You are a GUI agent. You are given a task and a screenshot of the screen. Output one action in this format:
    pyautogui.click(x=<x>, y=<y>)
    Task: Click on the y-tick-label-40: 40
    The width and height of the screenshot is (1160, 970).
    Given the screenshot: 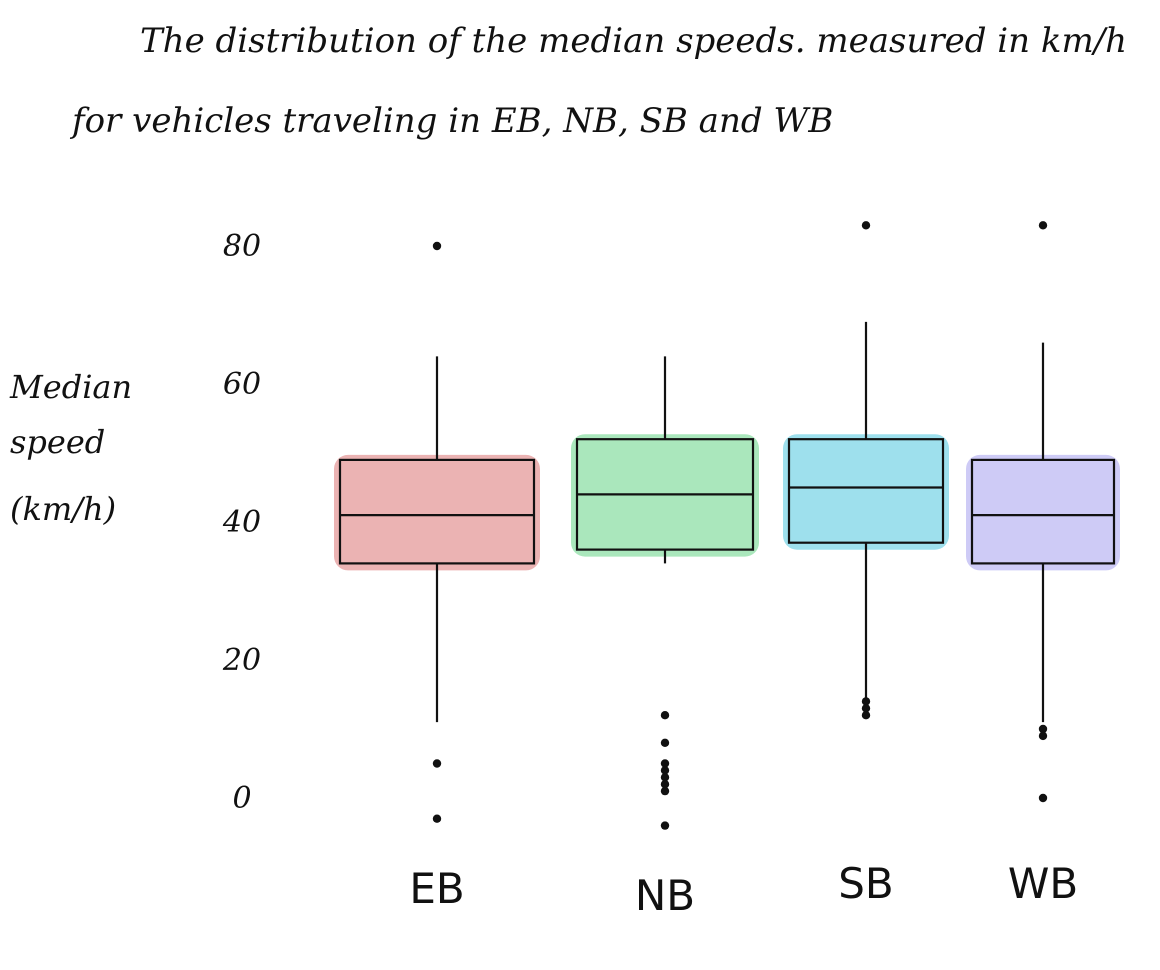 What is the action you would take?
    pyautogui.click(x=241, y=522)
    